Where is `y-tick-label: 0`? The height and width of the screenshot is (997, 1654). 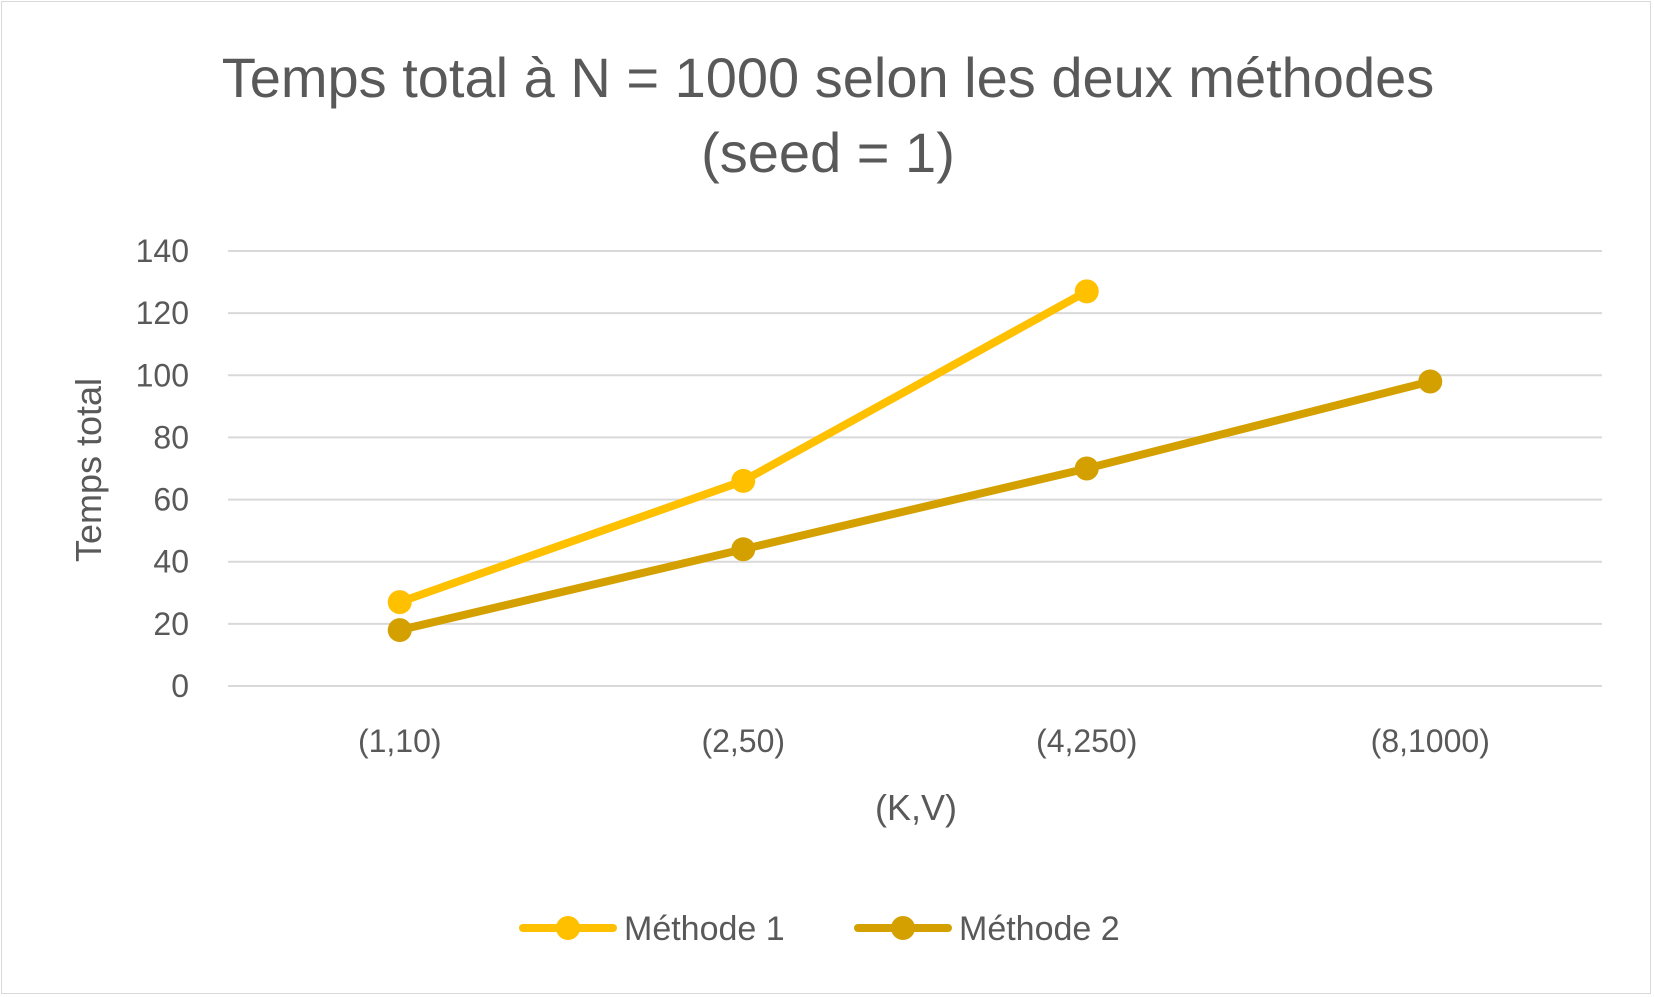 y-tick-label: 0 is located at coordinates (180, 686).